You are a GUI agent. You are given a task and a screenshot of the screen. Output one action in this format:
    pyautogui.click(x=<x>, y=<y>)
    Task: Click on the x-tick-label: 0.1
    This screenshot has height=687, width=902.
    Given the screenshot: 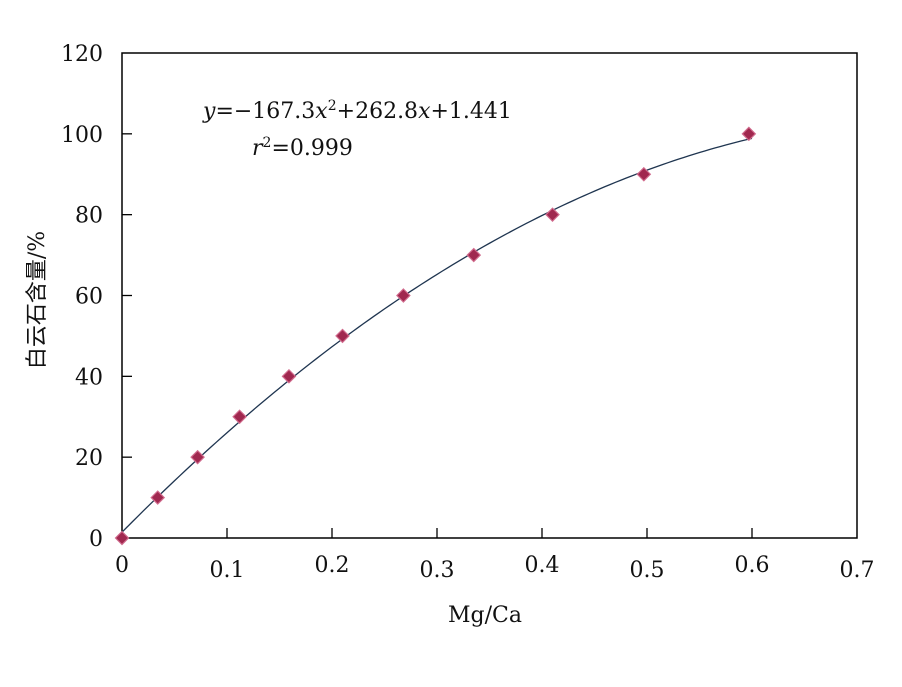 What is the action you would take?
    pyautogui.click(x=227, y=570)
    